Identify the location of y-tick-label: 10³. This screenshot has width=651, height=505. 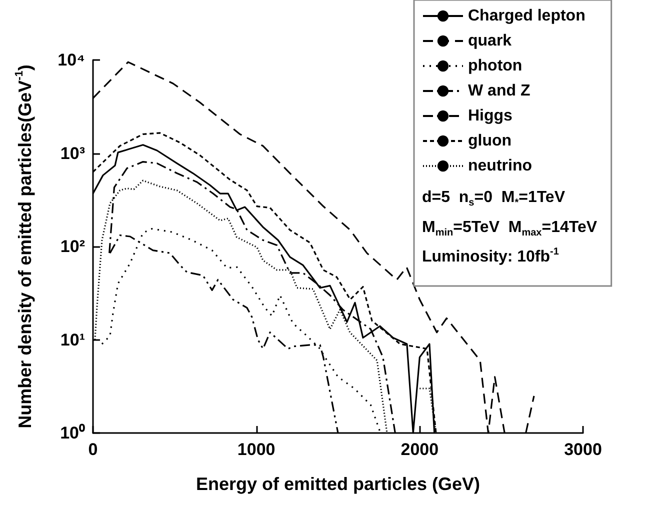
(73, 153).